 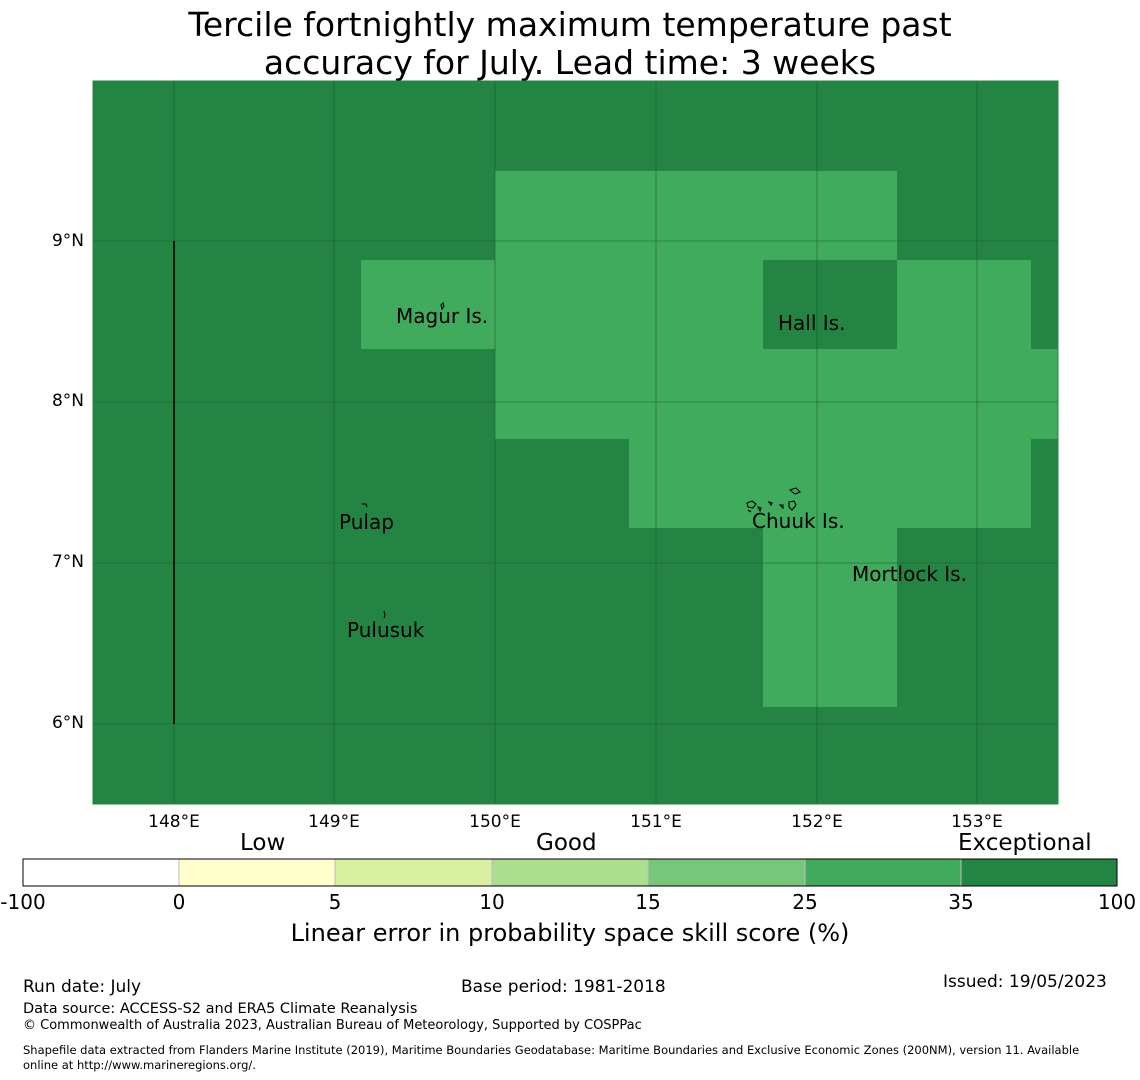 I want to click on magur-island, so click(x=442, y=306).